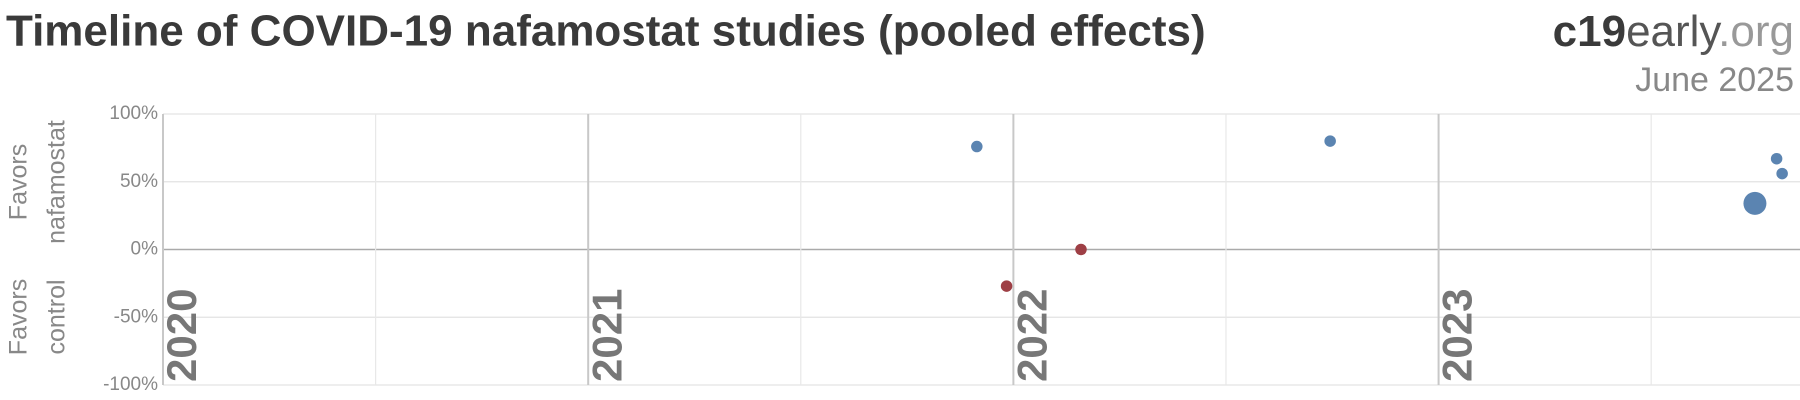 This screenshot has width=1800, height=400. I want to click on y-tick-label: -50%, so click(136, 316).